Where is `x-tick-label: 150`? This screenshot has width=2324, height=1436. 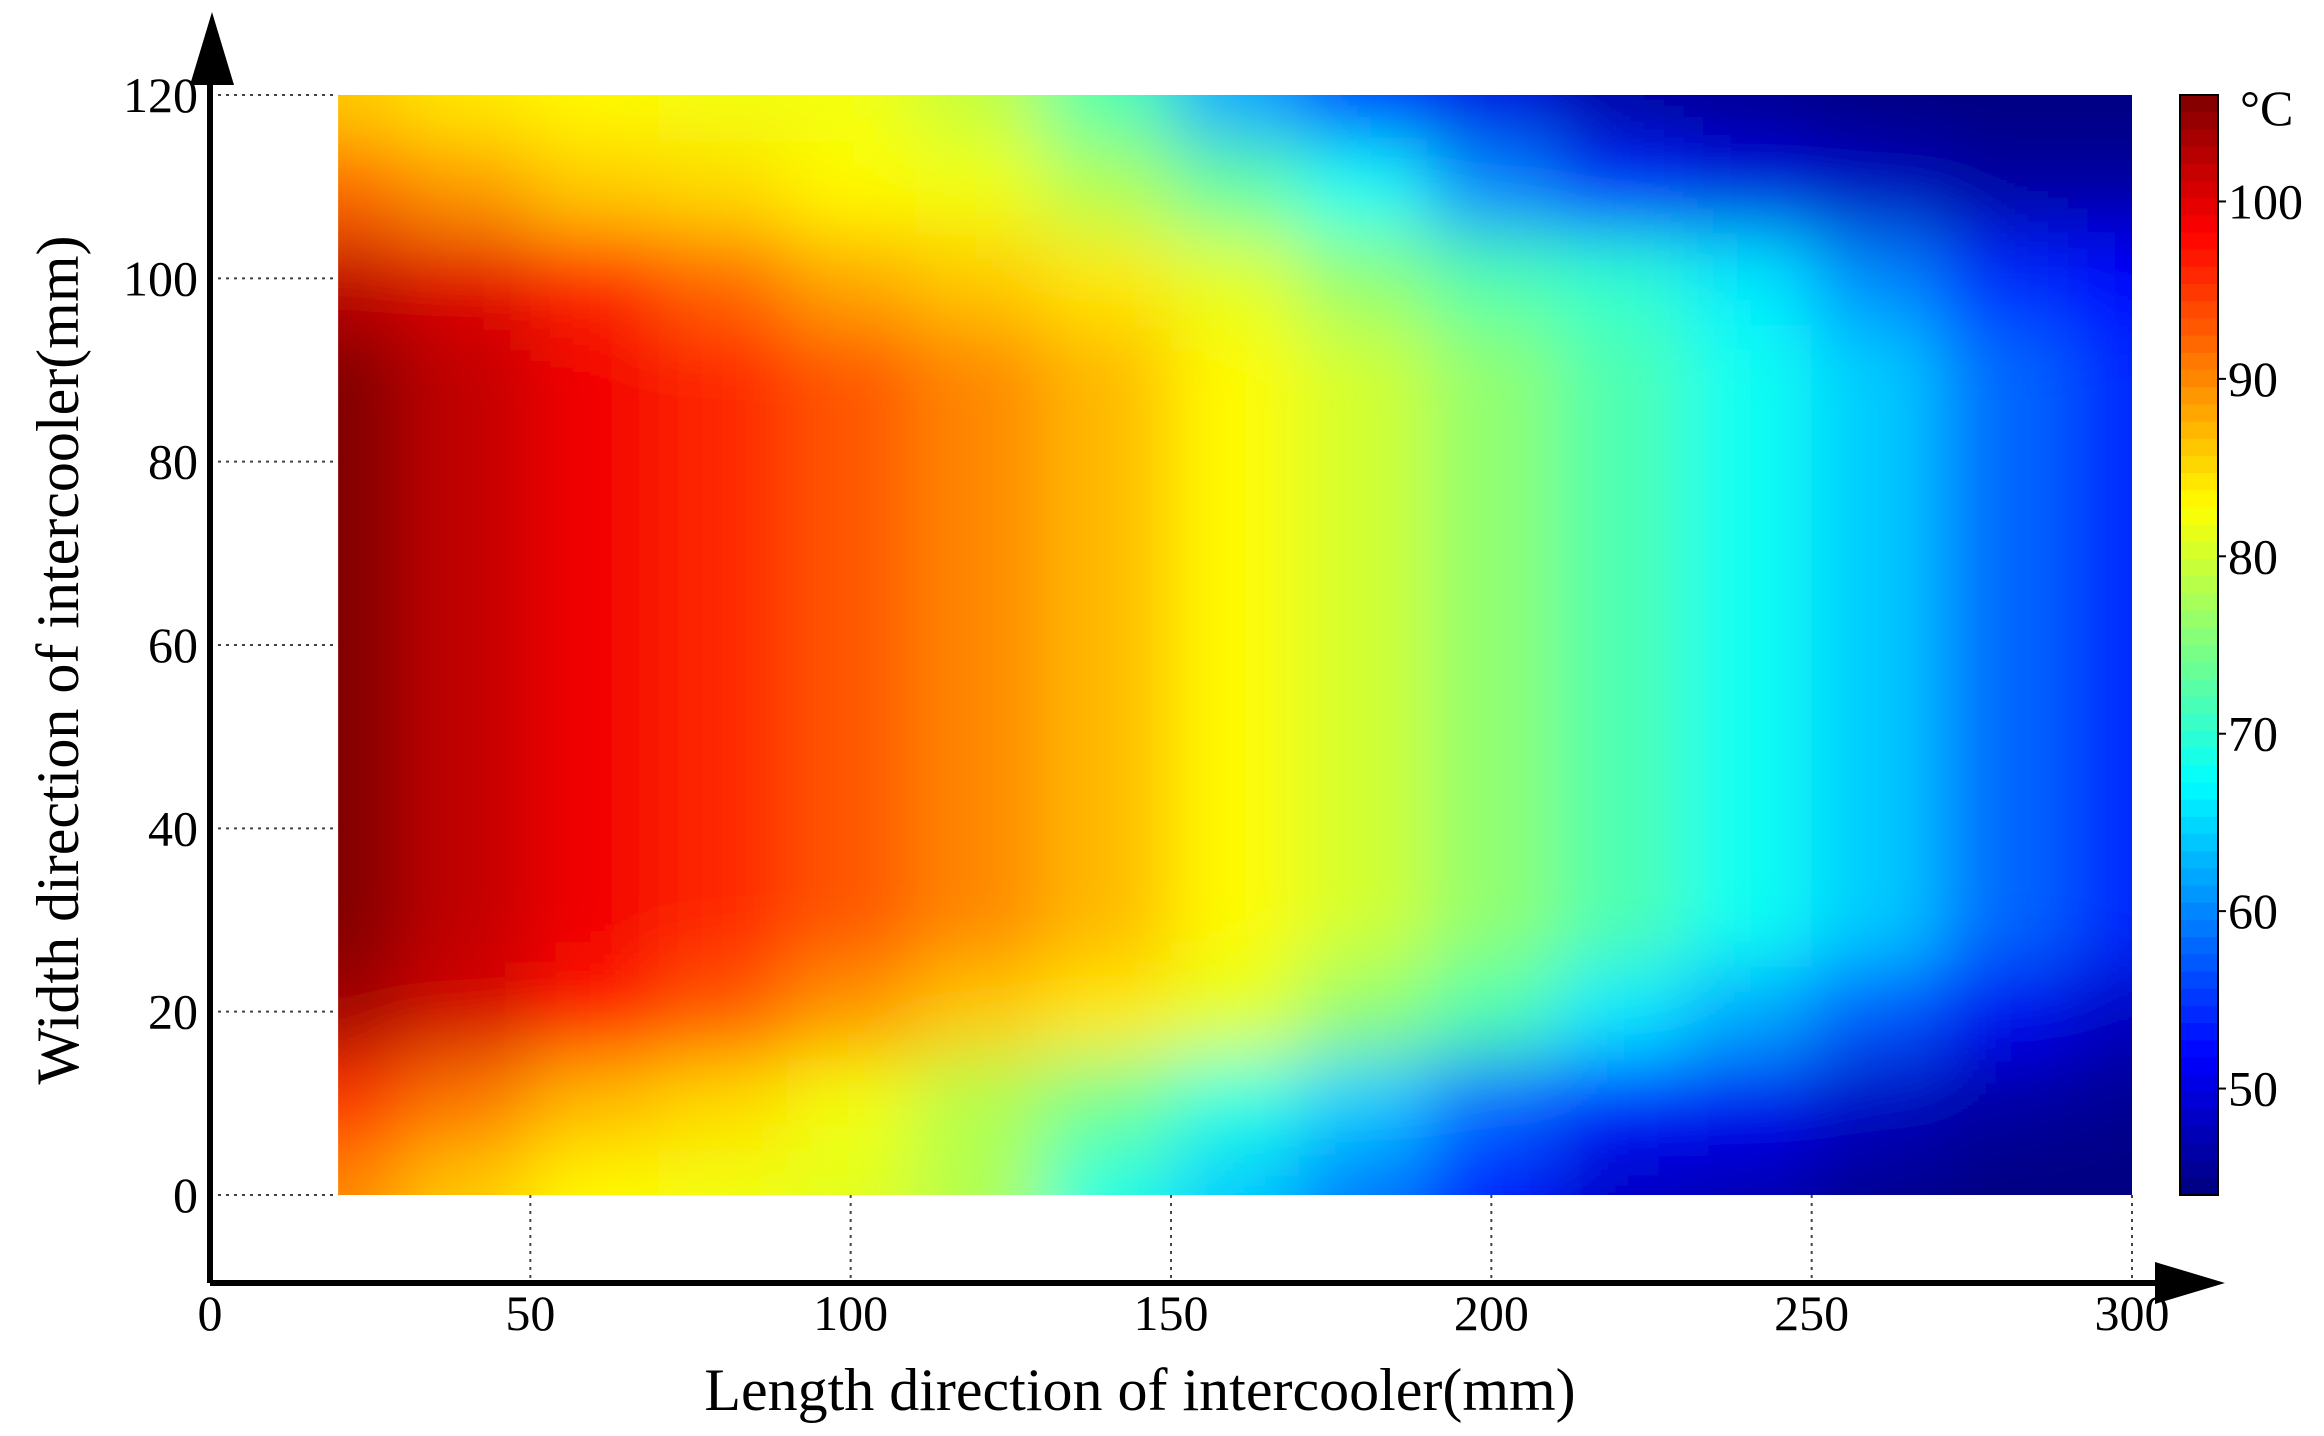 x-tick-label: 150 is located at coordinates (1171, 1313).